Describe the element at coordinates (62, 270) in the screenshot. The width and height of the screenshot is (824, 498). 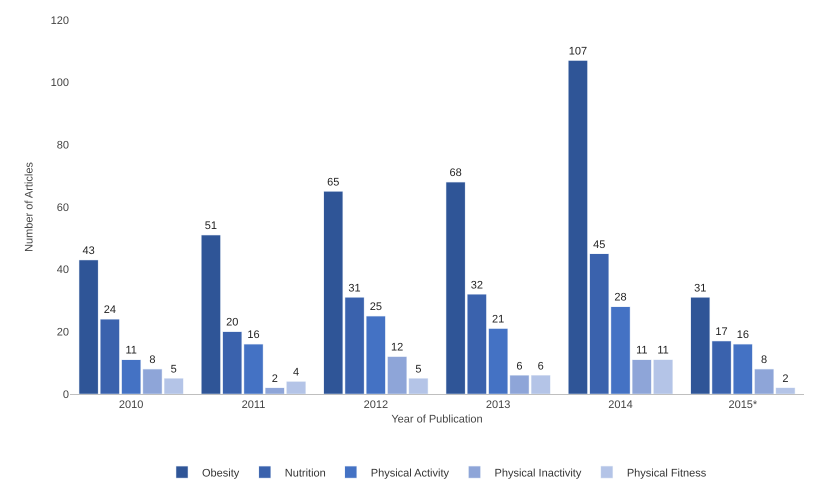
I see `y-tick-label: 40` at that location.